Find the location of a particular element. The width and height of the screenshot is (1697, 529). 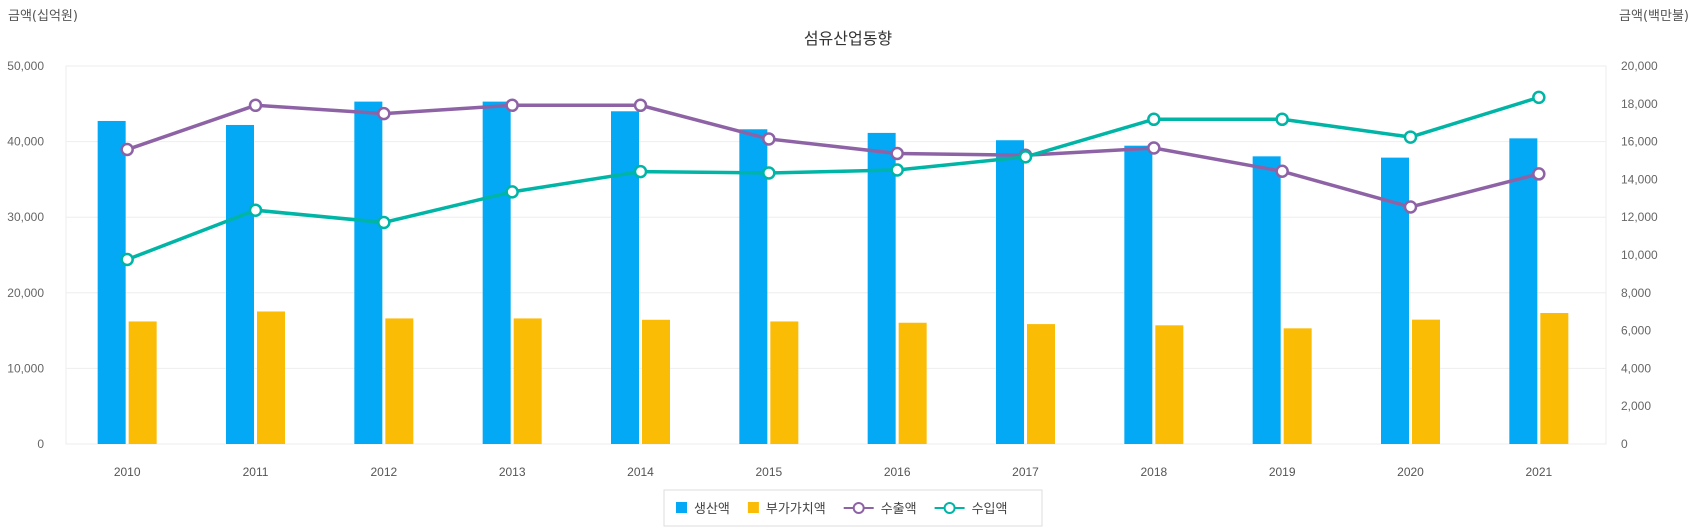

x-tick-label: 2020 is located at coordinates (1410, 472).